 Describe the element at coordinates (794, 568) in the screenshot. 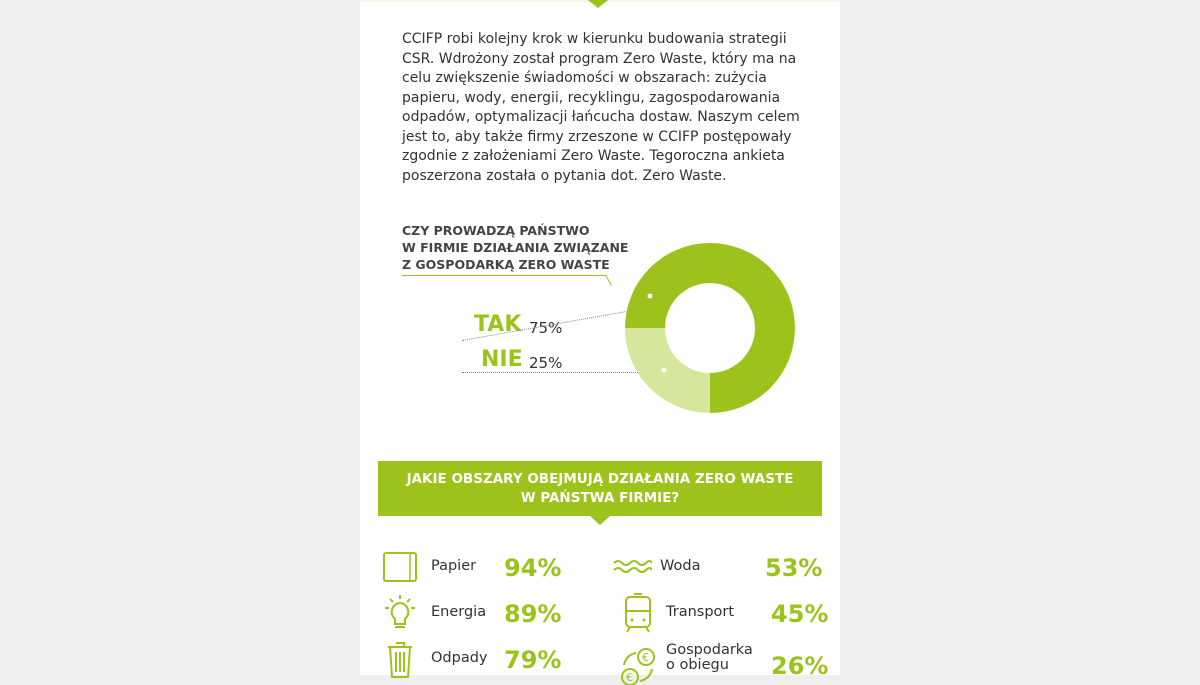

I see `area-value: 53%` at that location.